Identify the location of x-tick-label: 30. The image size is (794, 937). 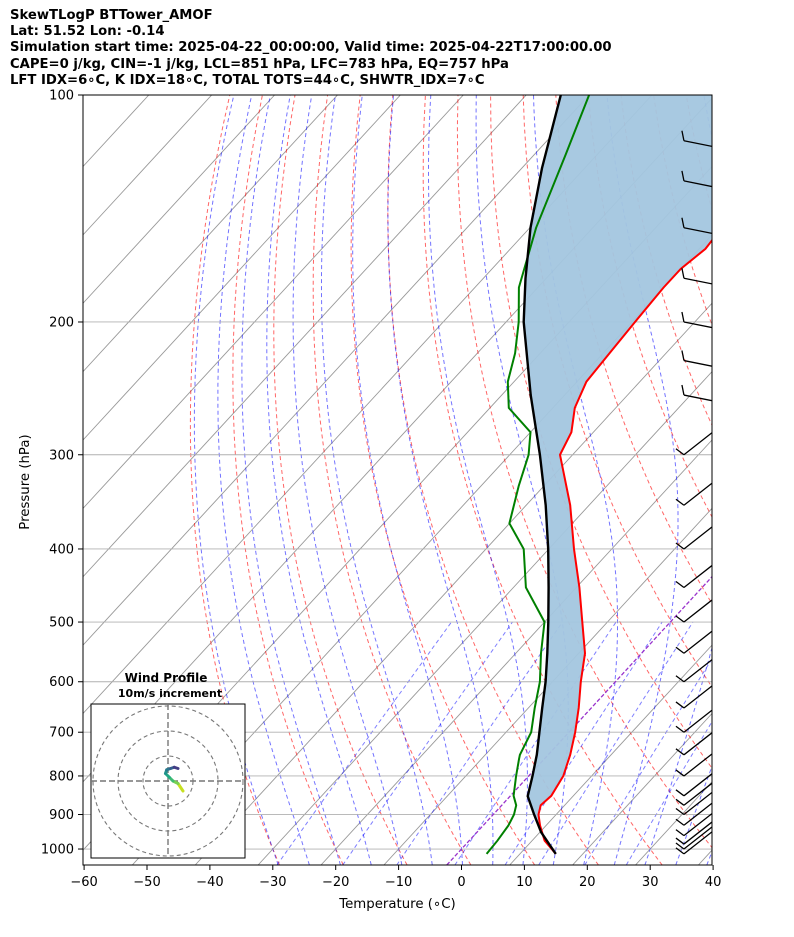
(650, 882).